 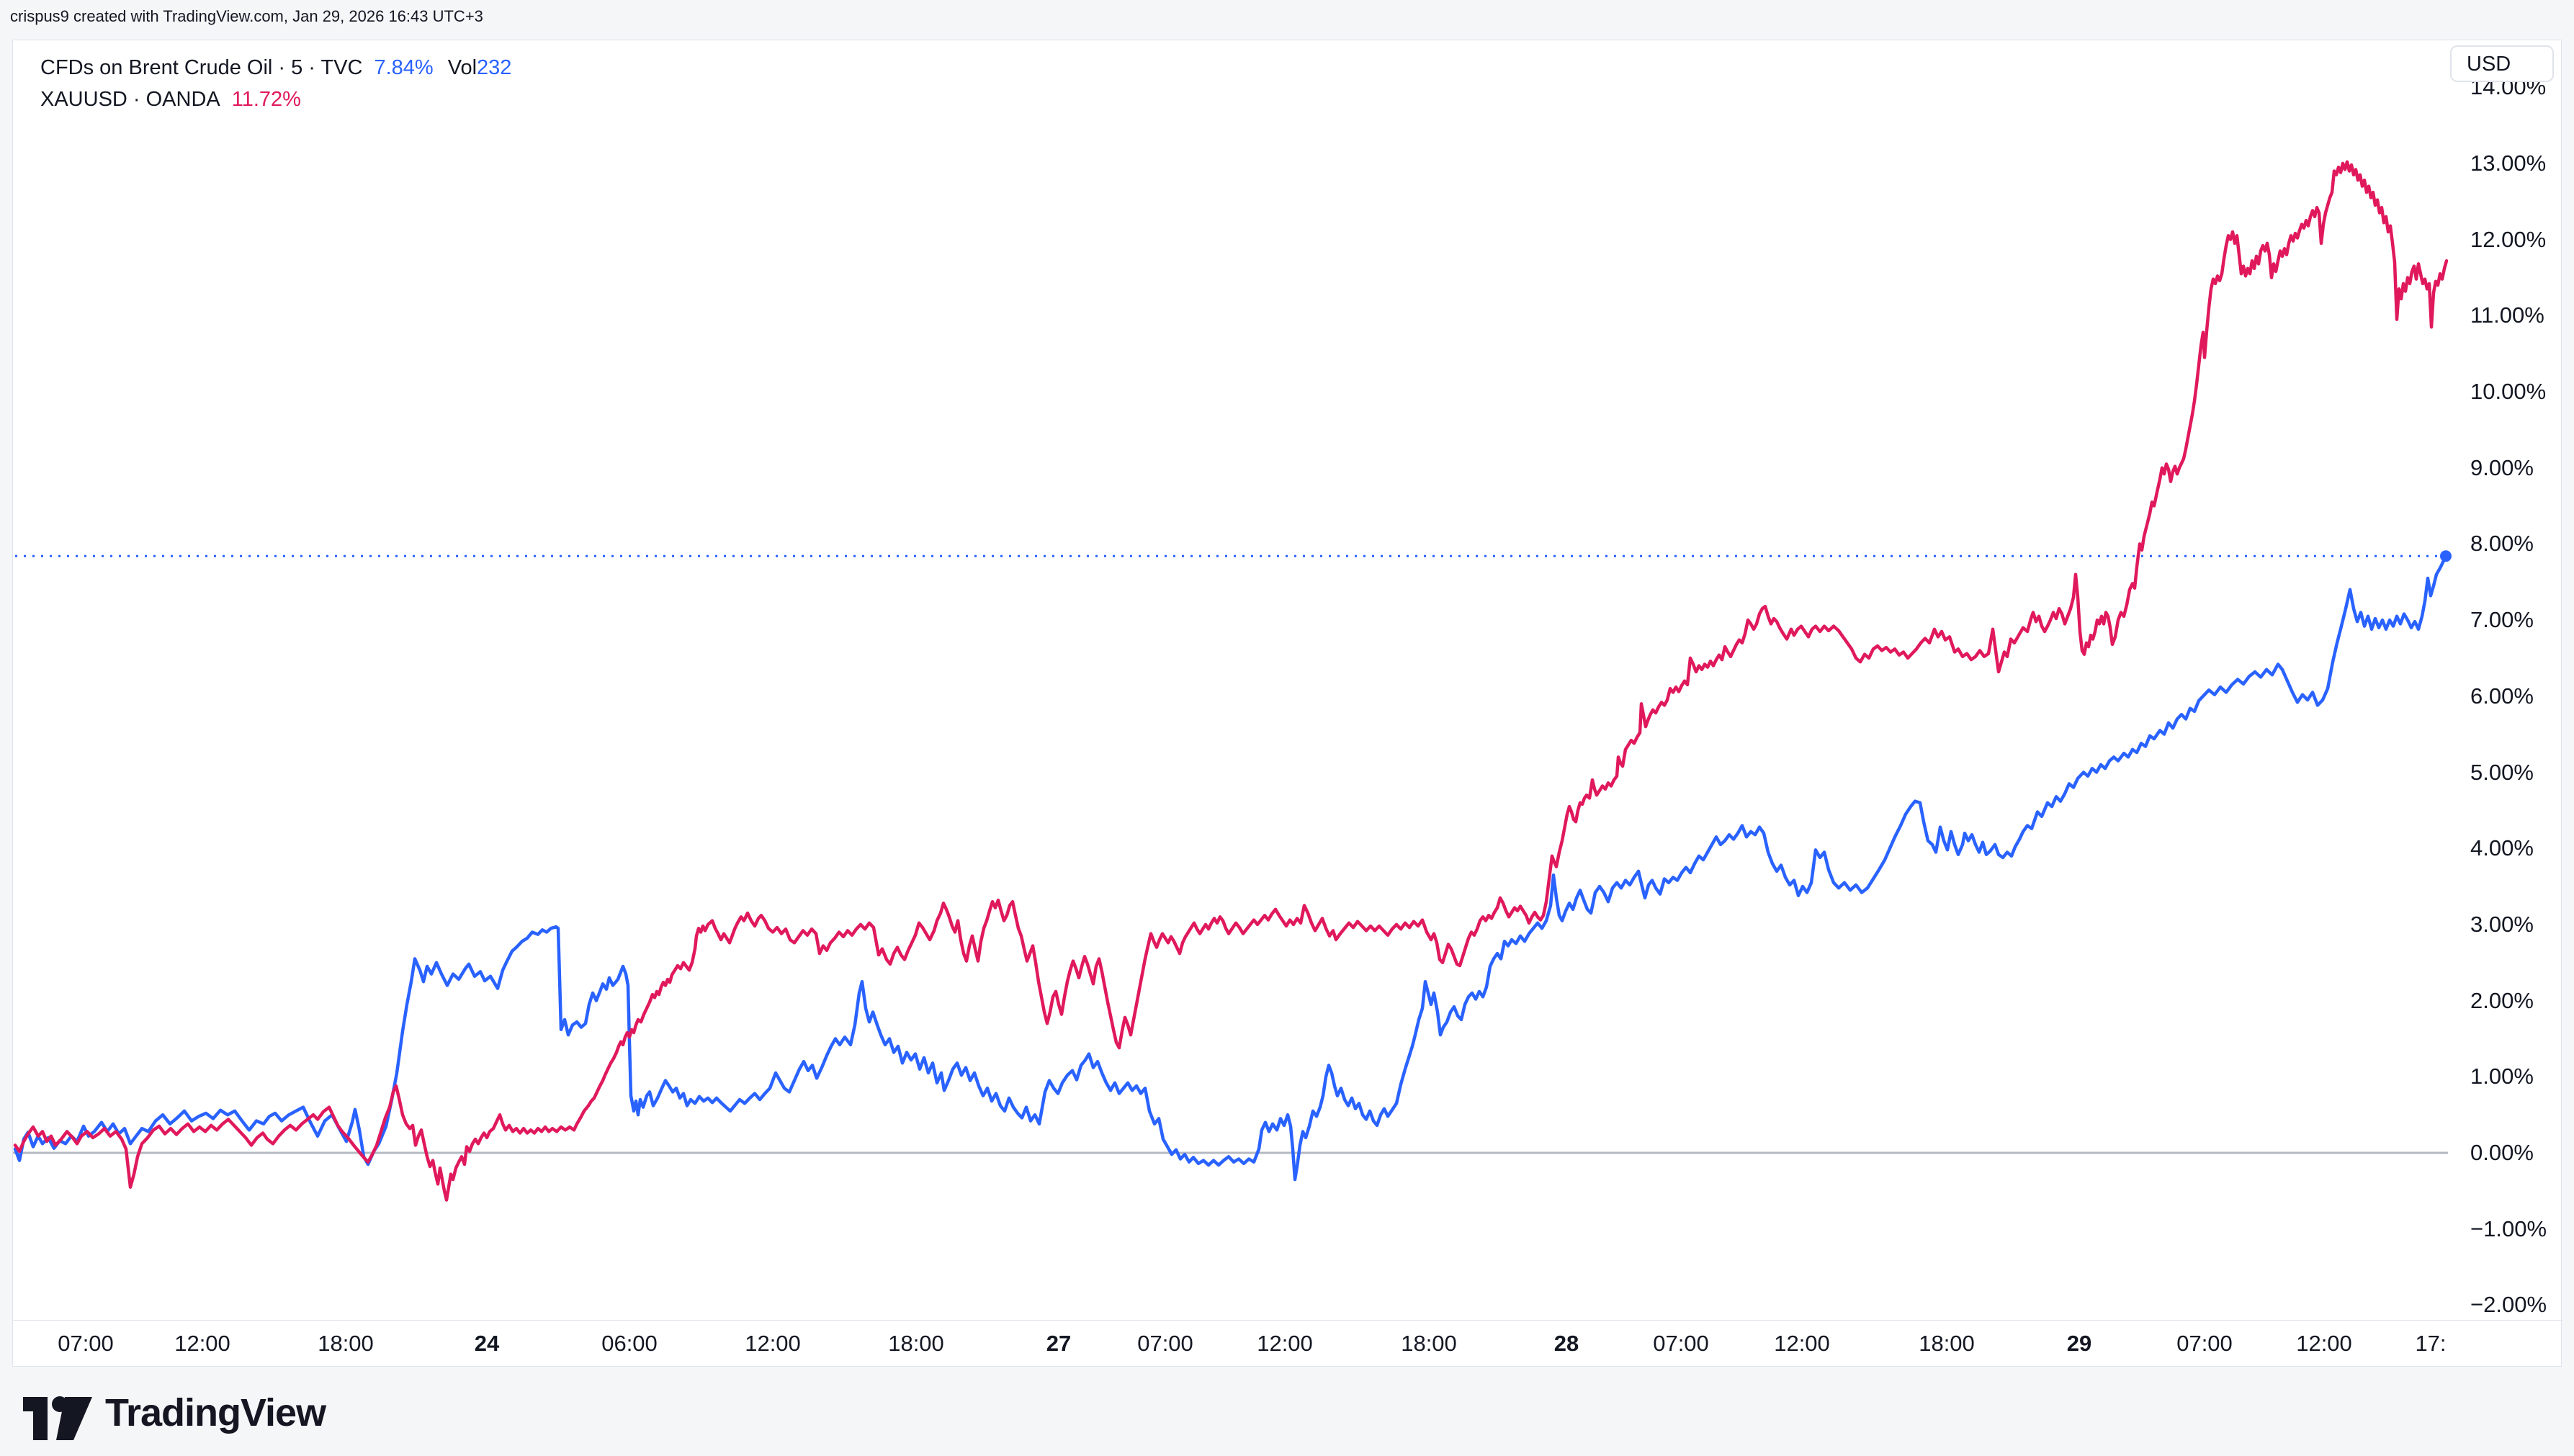 What do you see at coordinates (2502, 544) in the screenshot?
I see `price-tick-label: 8.00%` at bounding box center [2502, 544].